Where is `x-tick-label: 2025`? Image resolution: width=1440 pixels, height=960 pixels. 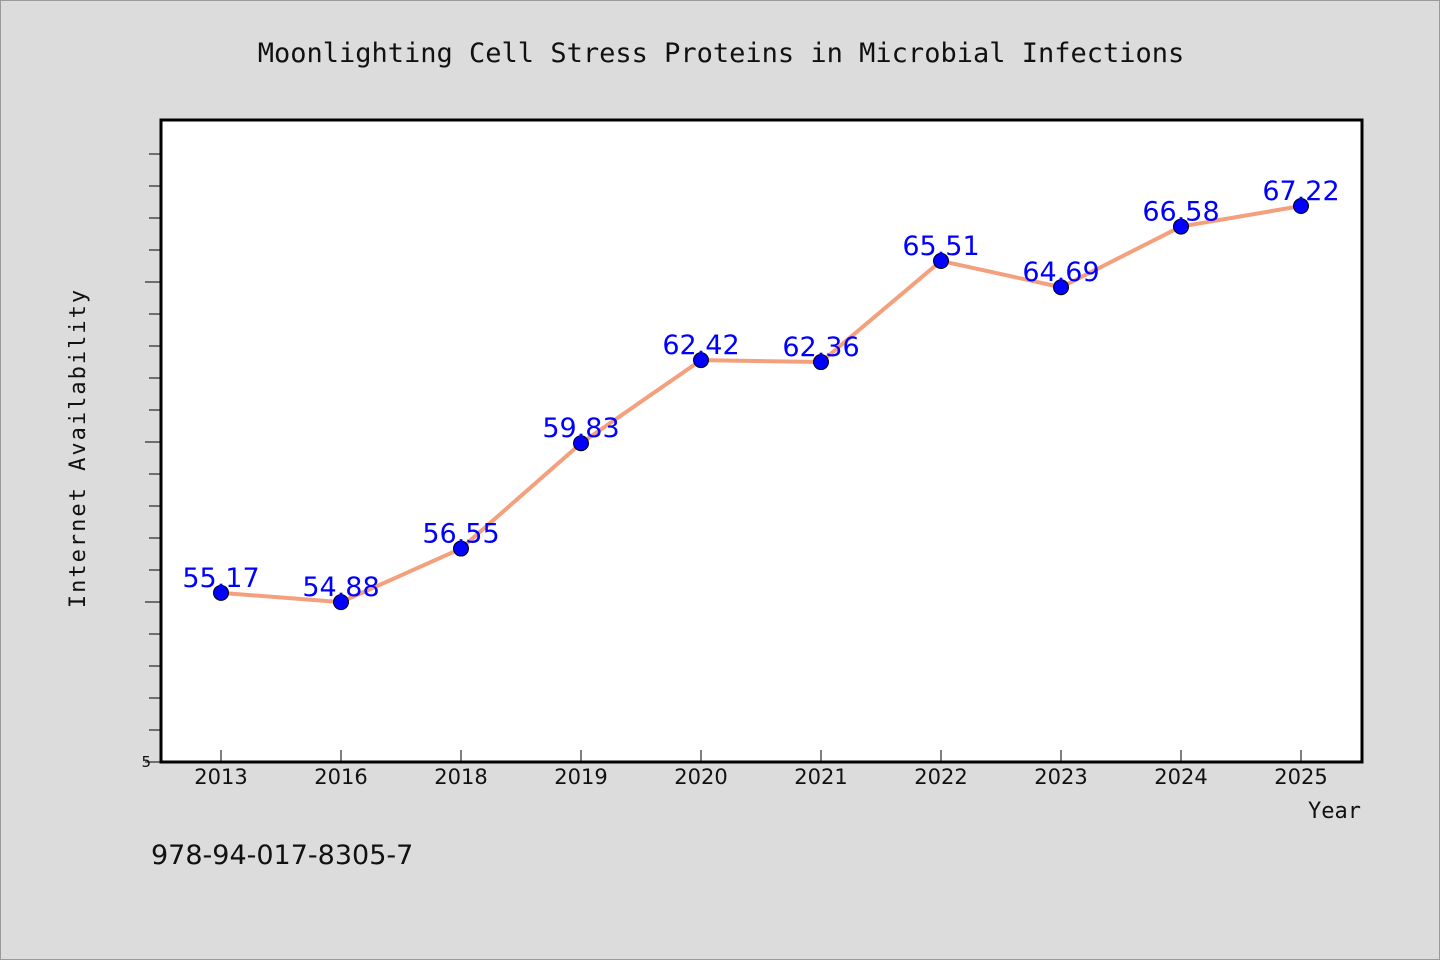 x-tick-label: 2025 is located at coordinates (1300, 777).